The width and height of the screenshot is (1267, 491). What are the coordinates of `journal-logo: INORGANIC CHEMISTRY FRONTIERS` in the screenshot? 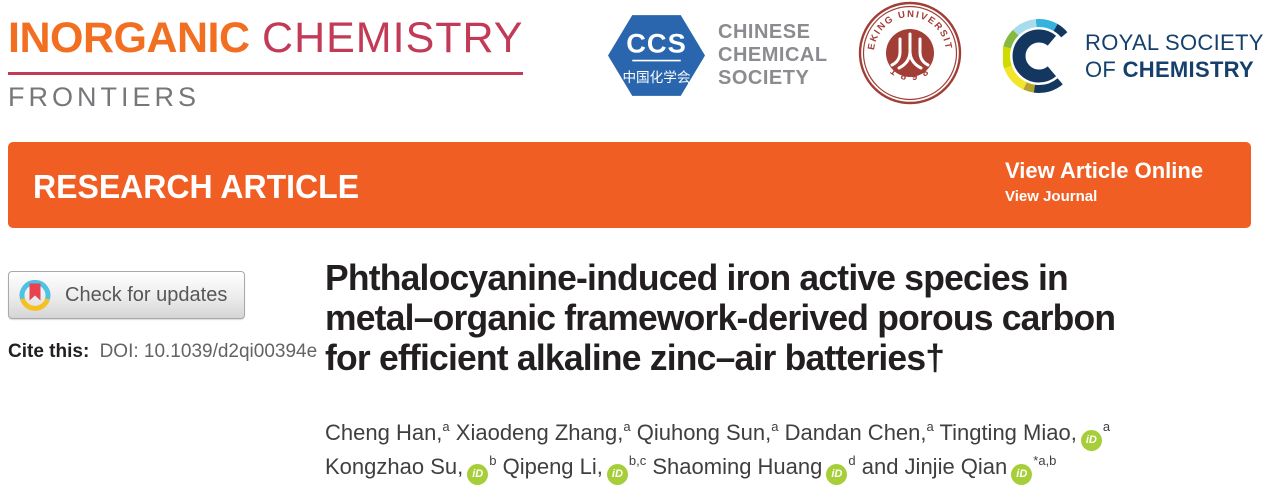 It's located at (266, 63).